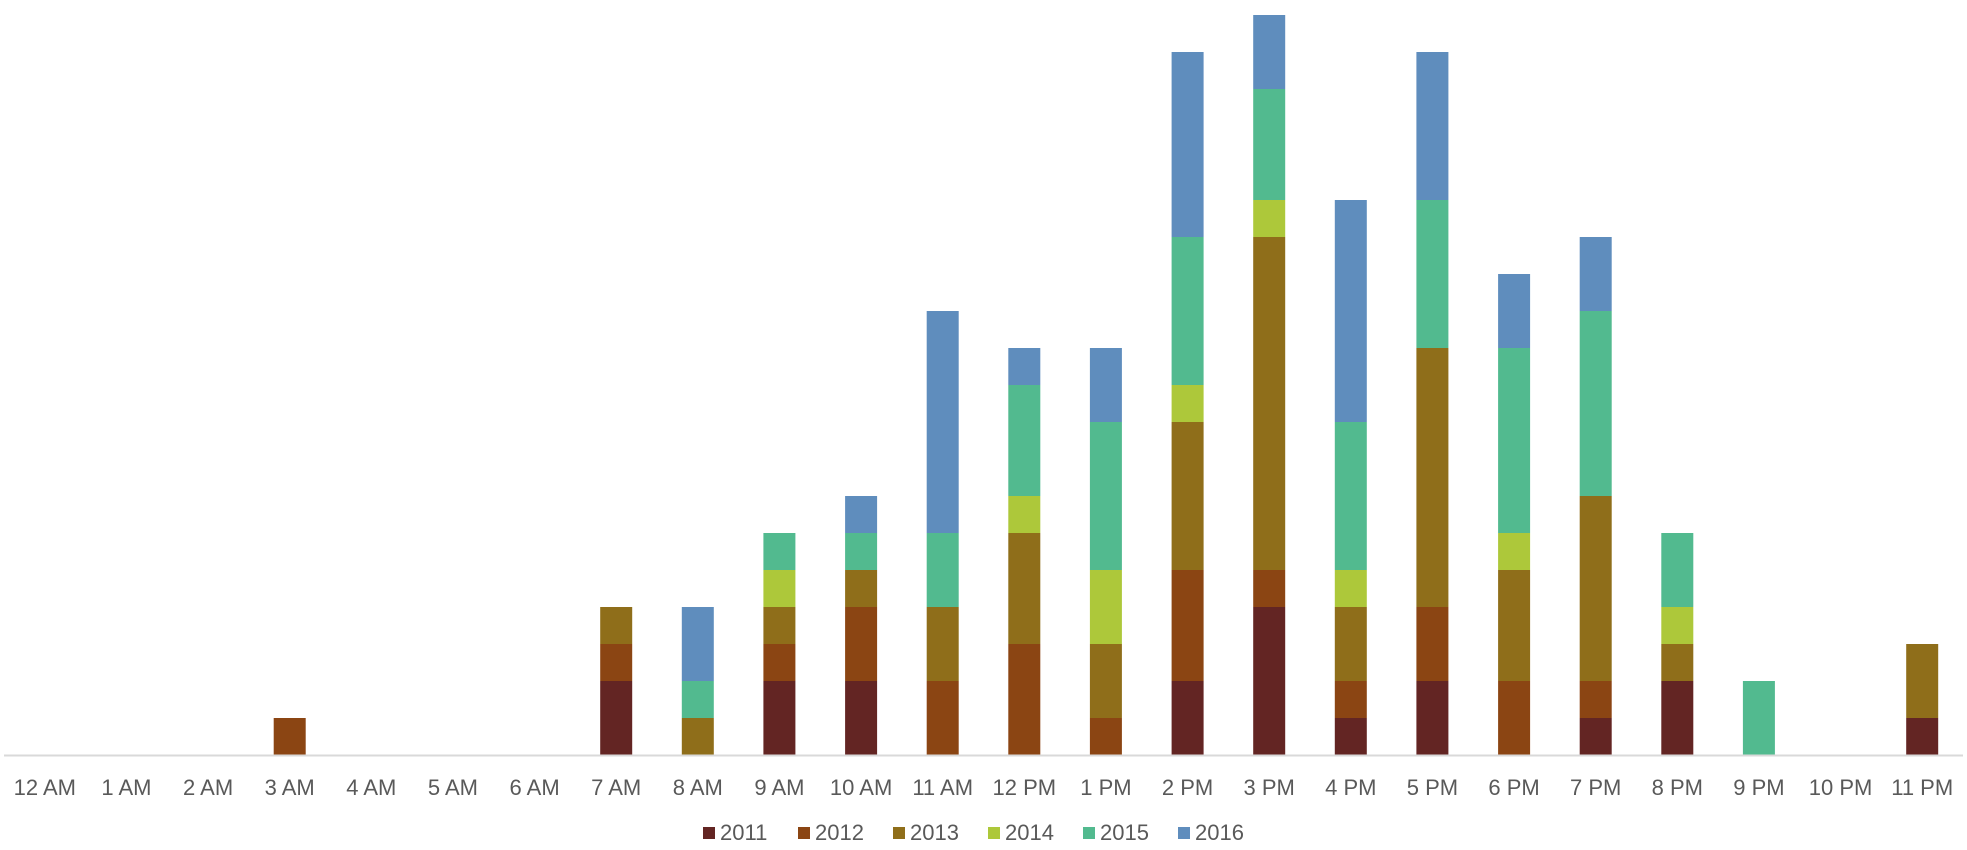  I want to click on bar-2014-4-pm, so click(1350, 588).